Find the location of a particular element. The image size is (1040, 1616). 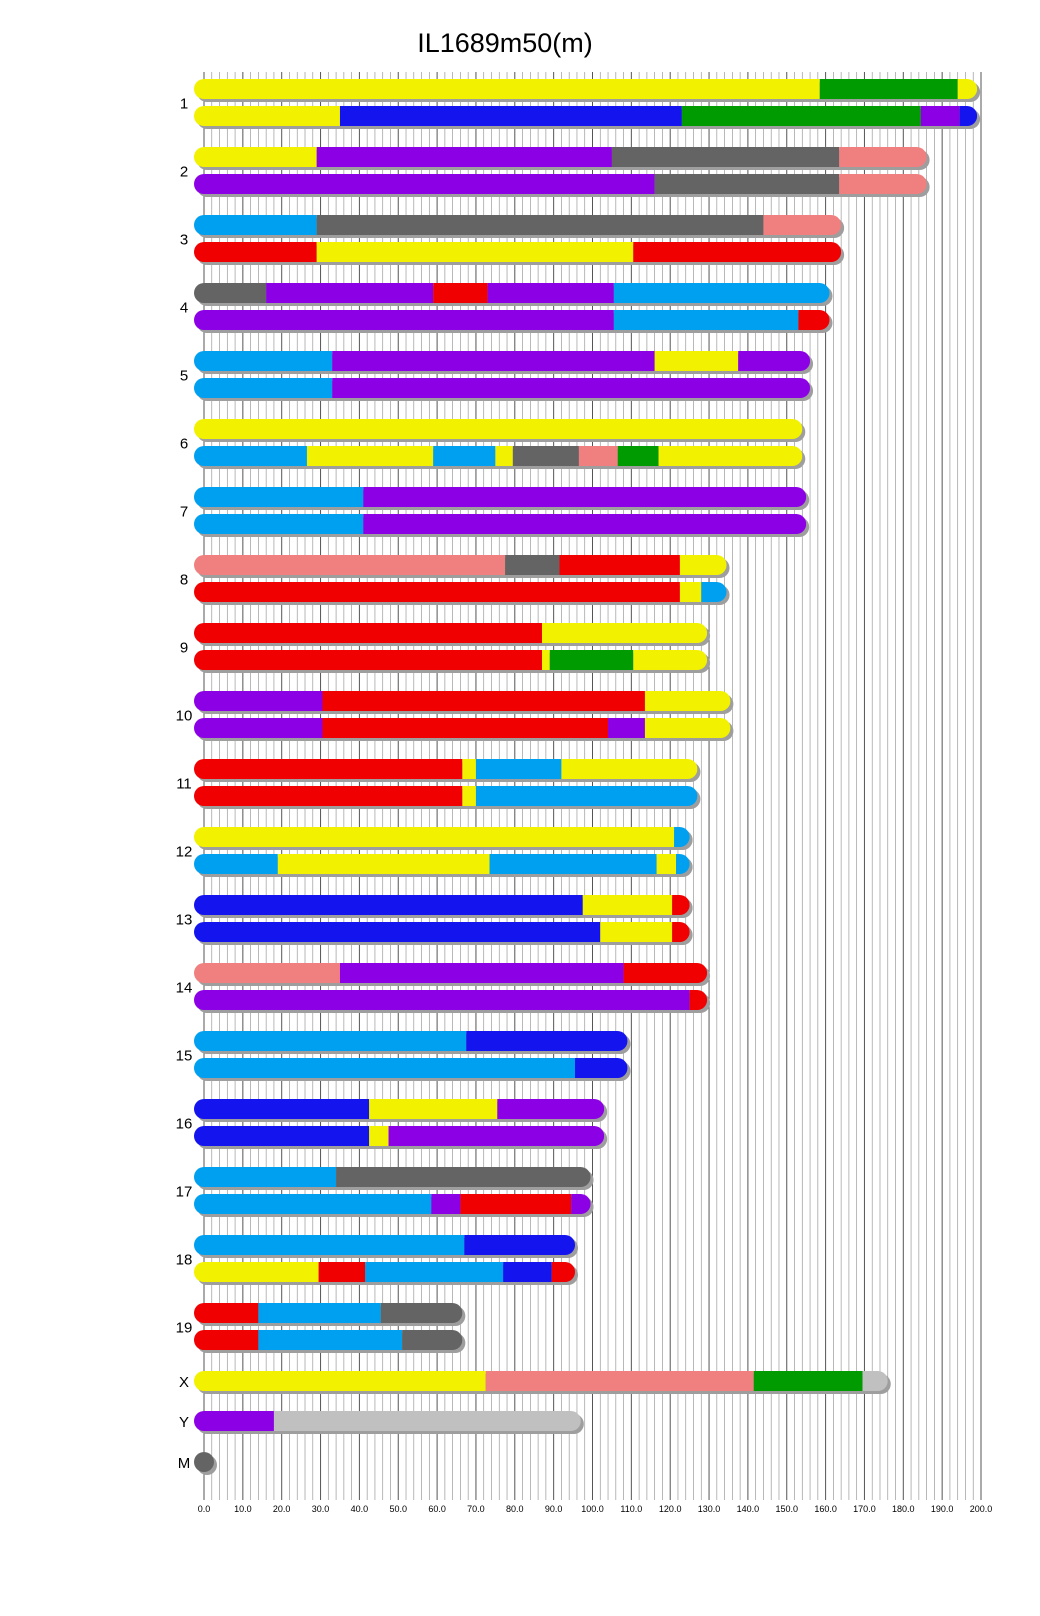

chromosome-label: M is located at coordinates (184, 1463).